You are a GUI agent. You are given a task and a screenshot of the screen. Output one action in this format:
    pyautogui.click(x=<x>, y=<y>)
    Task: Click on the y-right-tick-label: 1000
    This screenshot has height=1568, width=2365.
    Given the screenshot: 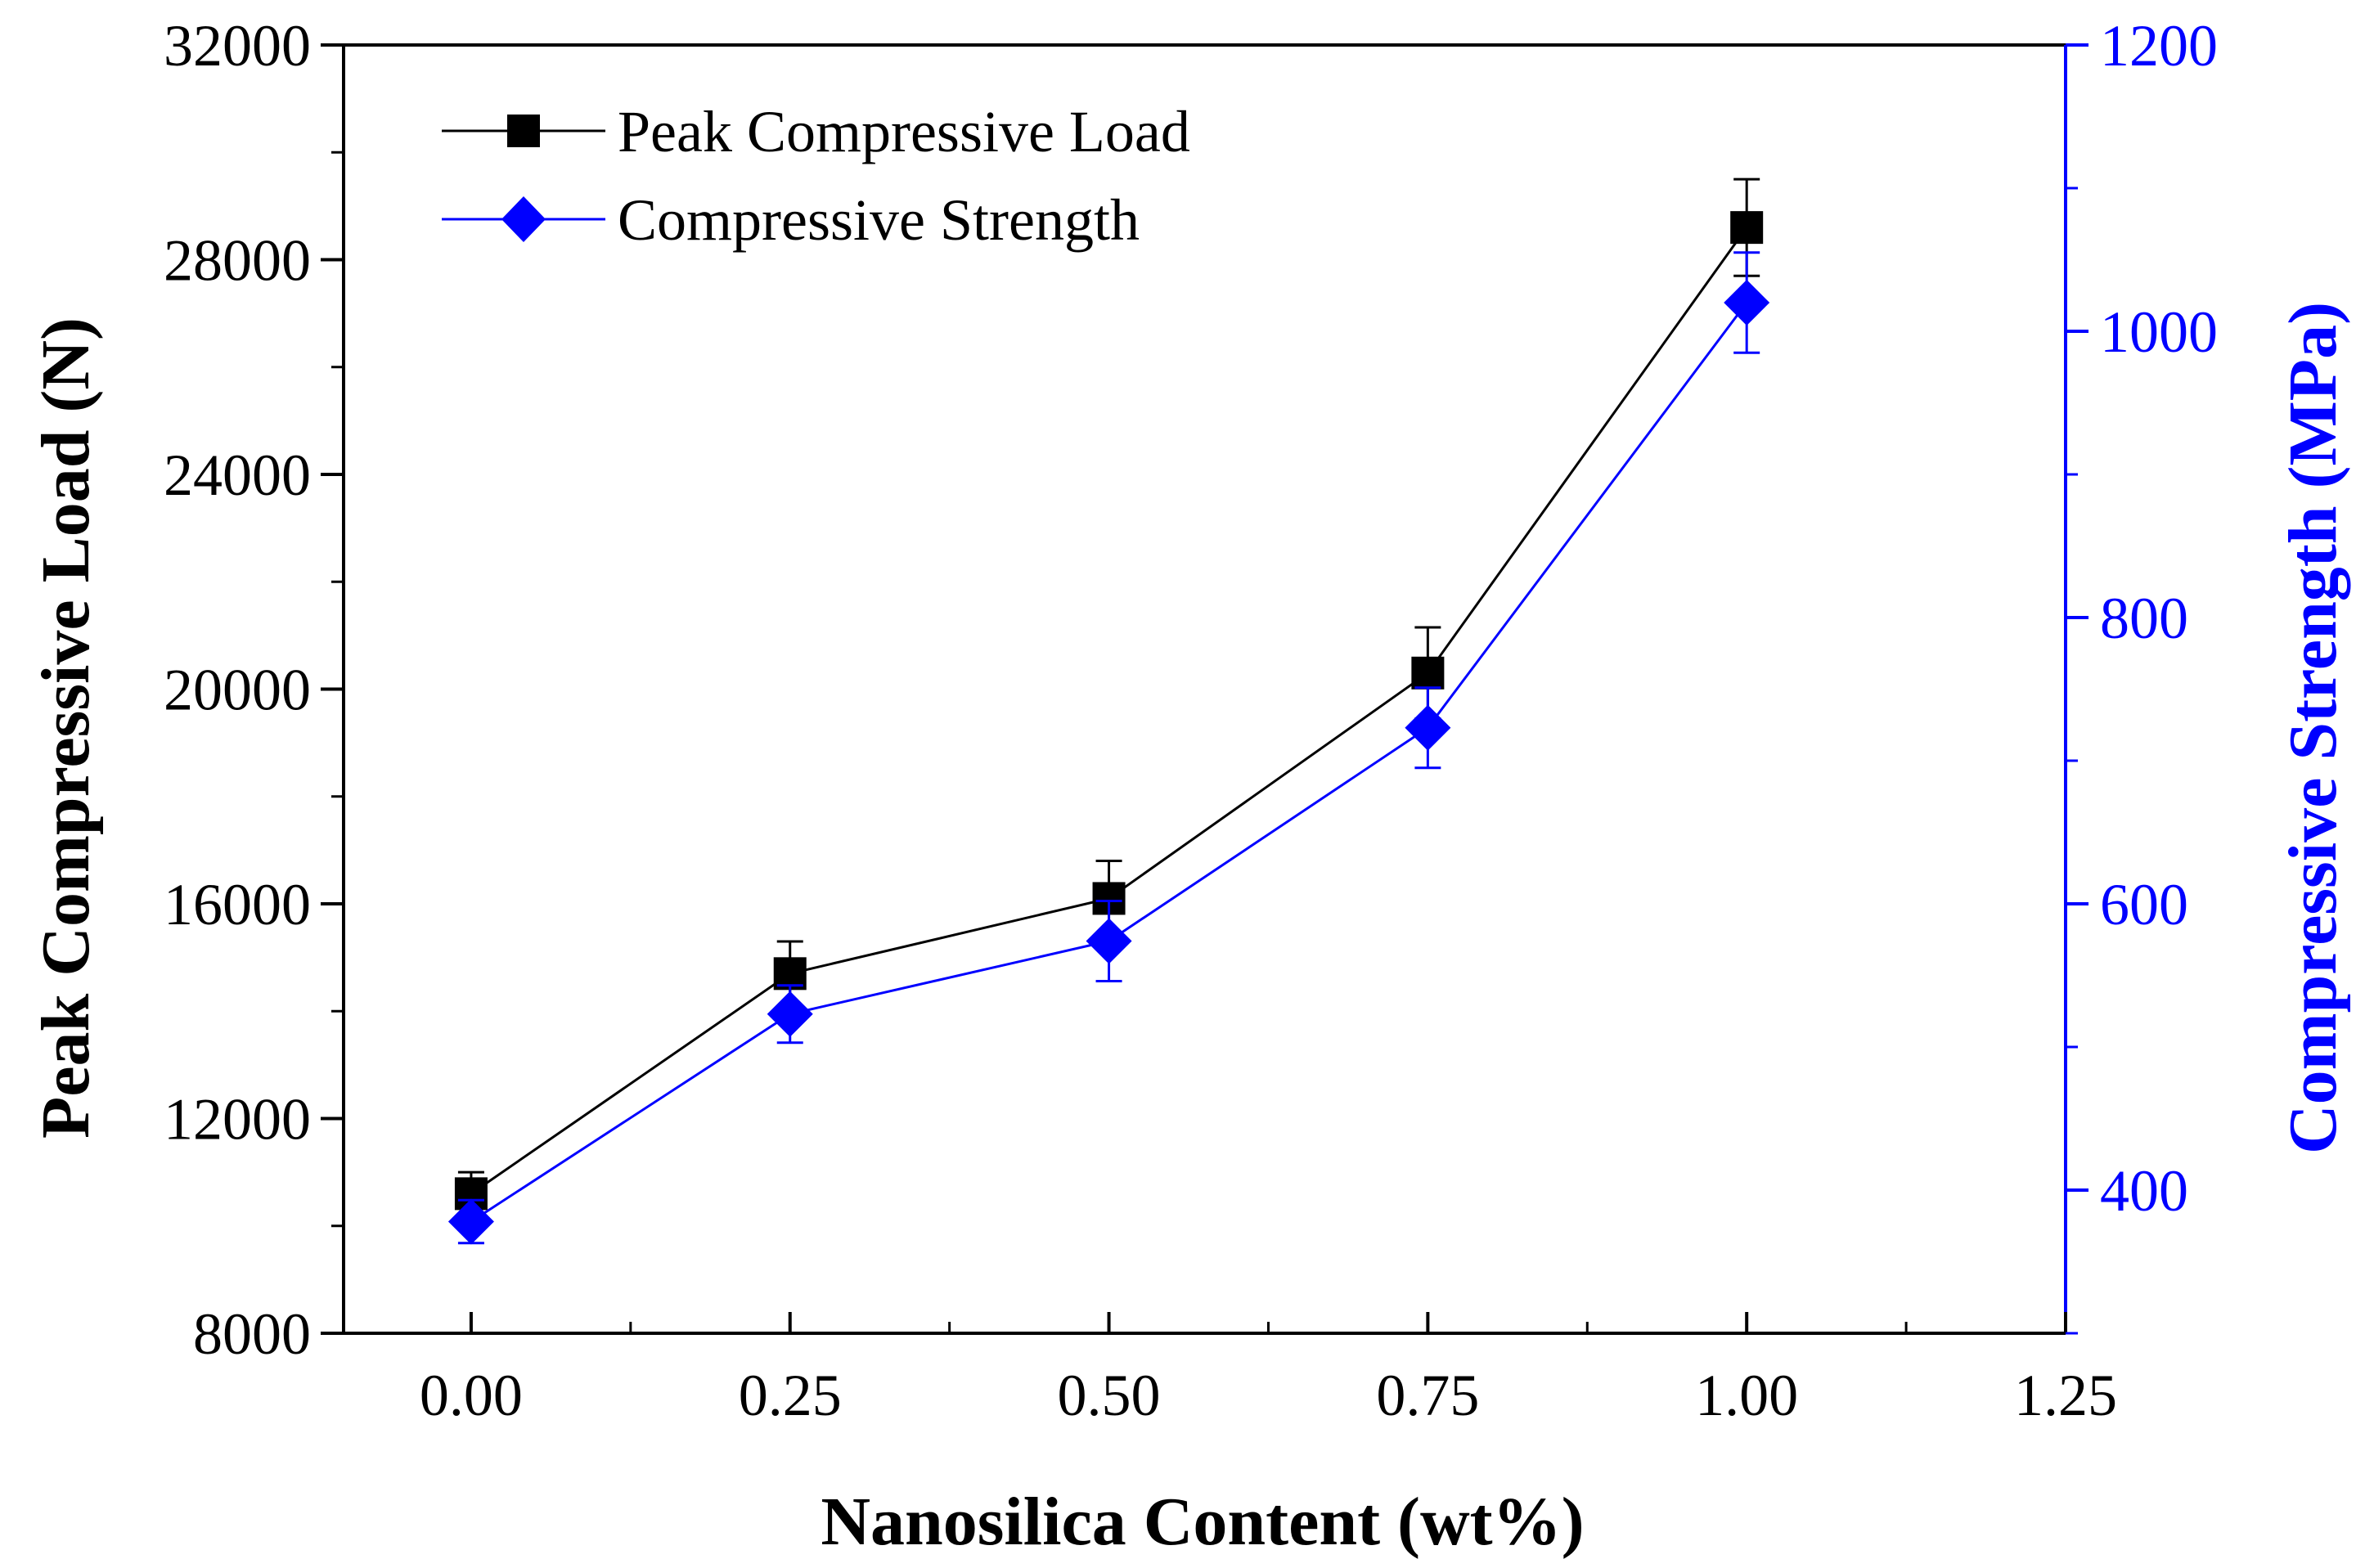 What is the action you would take?
    pyautogui.click(x=2159, y=332)
    